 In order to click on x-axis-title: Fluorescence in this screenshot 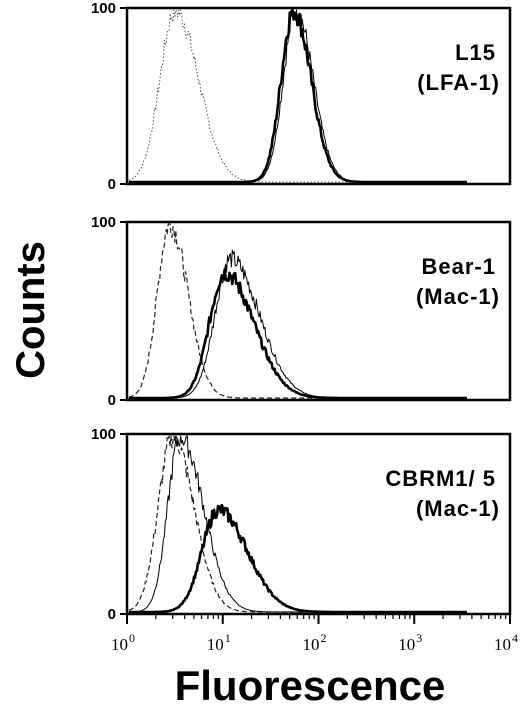, I will do `click(310, 685)`.